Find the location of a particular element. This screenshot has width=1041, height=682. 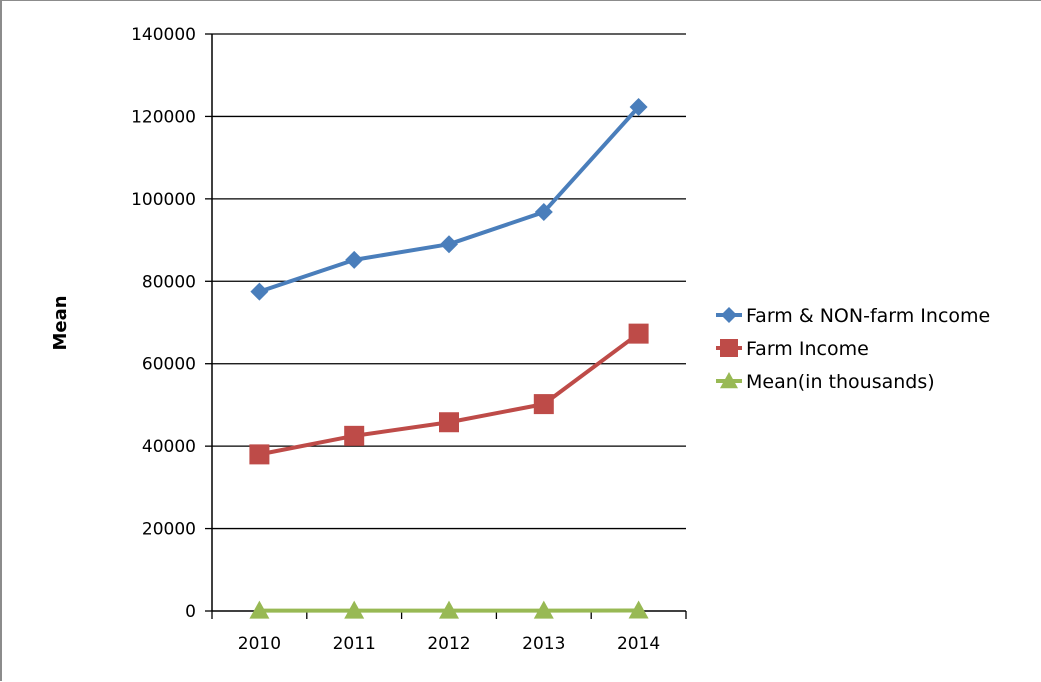

x-tick-labels: 2010 2011 2012 2013 2014 is located at coordinates (449, 644).